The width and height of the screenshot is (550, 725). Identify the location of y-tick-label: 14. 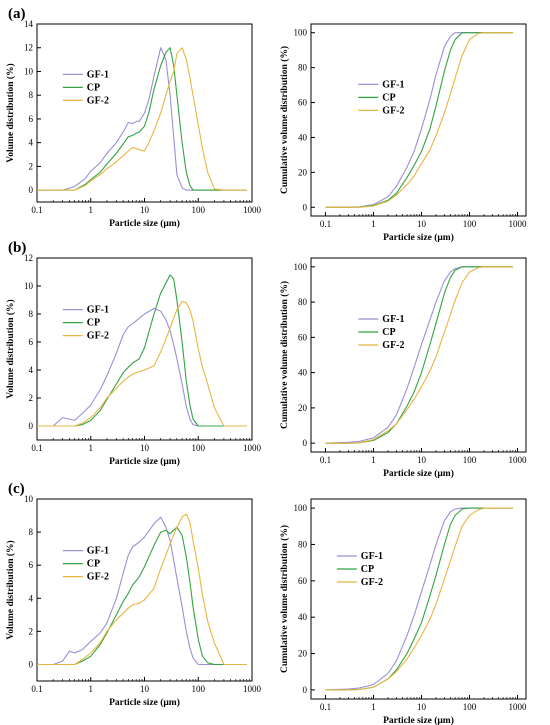
(29, 24).